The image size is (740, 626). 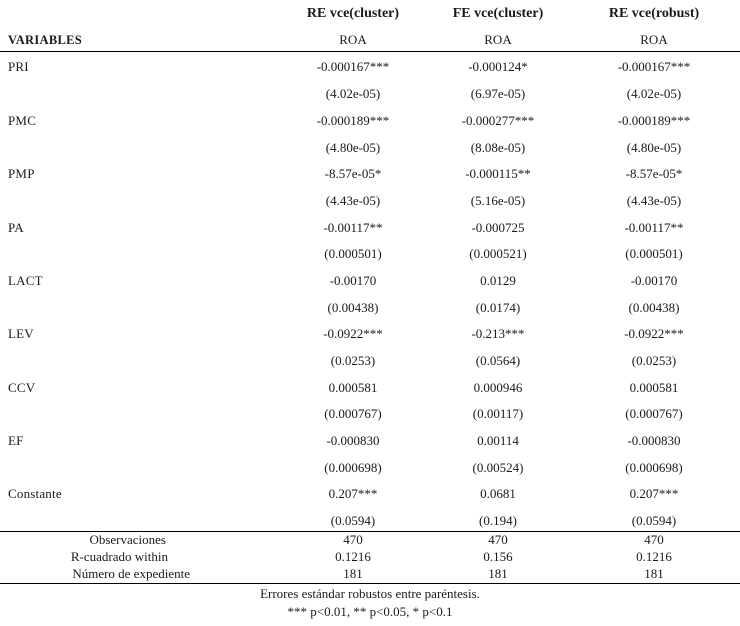 I want to click on stat-label-r-cuadrado: R-cuadrado within, so click(x=119, y=556).